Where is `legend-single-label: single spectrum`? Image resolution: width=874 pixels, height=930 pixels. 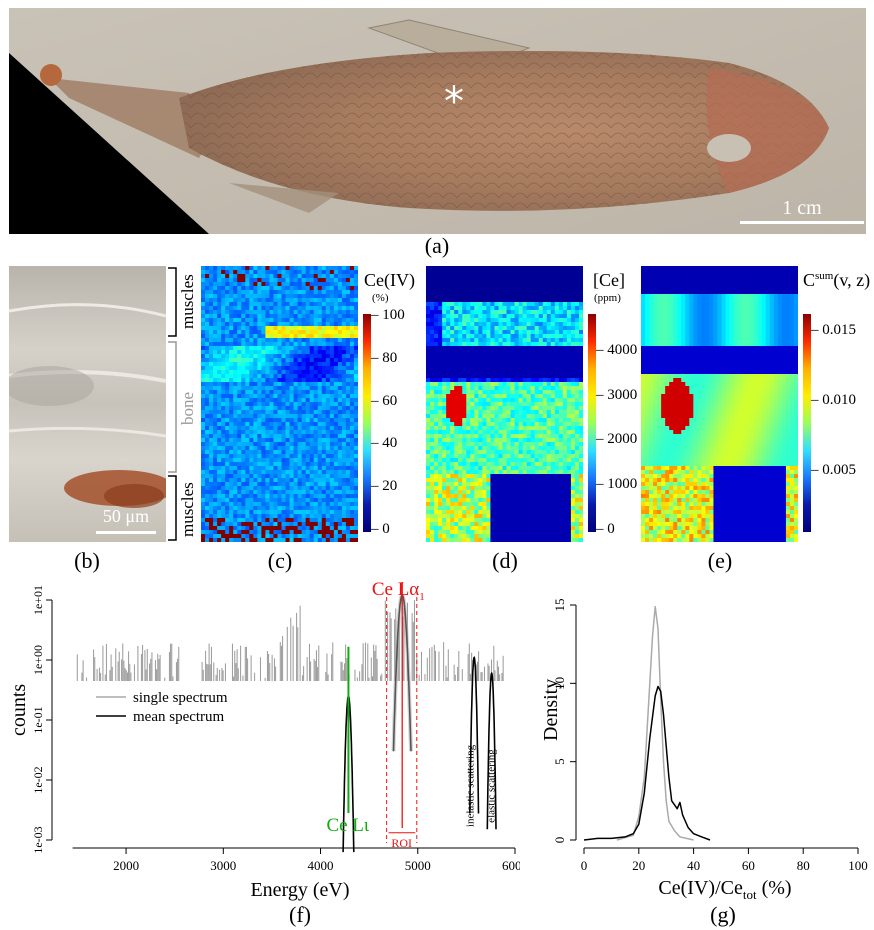
legend-single-label: single spectrum is located at coordinates (180, 698).